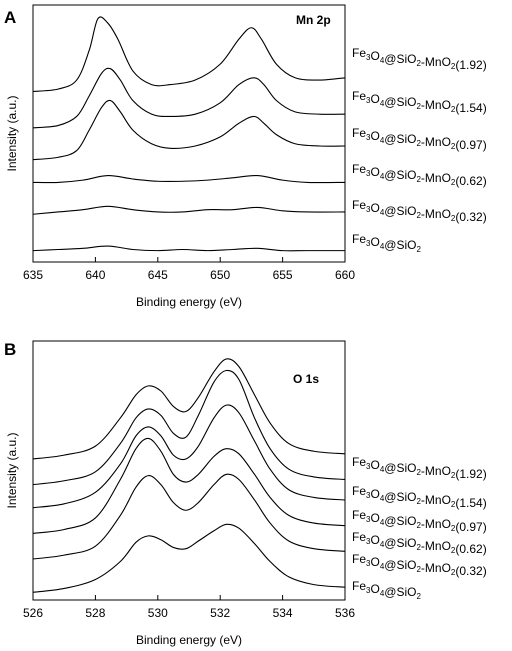 This screenshot has width=512, height=651. Describe the element at coordinates (158, 275) in the screenshot. I see `x-tick-label: 645` at that location.